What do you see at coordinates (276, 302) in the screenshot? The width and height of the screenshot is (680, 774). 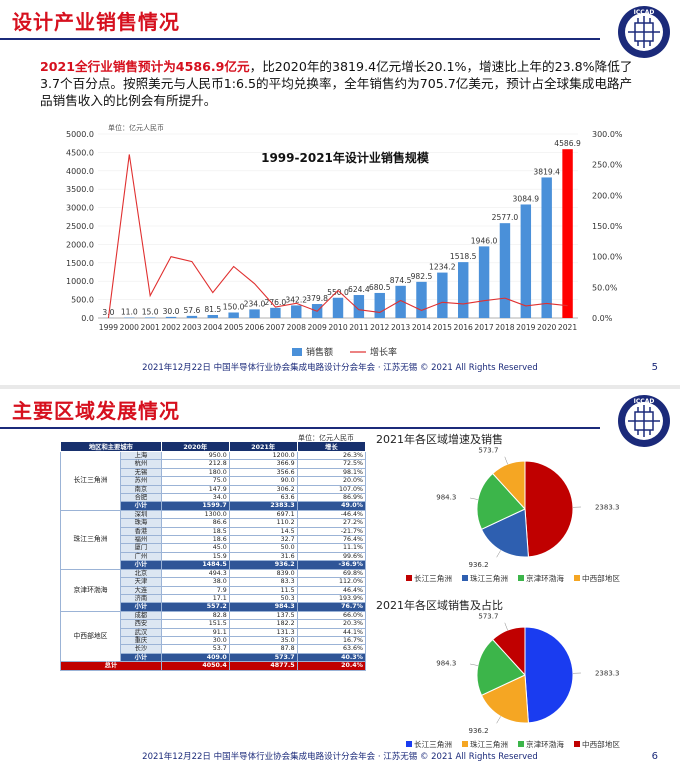 I see `bar-value-label: 276.0` at bounding box center [276, 302].